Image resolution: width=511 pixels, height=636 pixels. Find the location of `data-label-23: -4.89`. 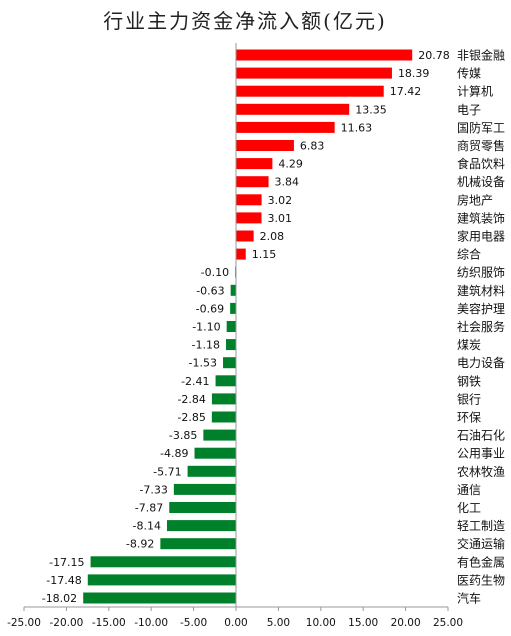

data-label-23: -4.89 is located at coordinates (174, 453).